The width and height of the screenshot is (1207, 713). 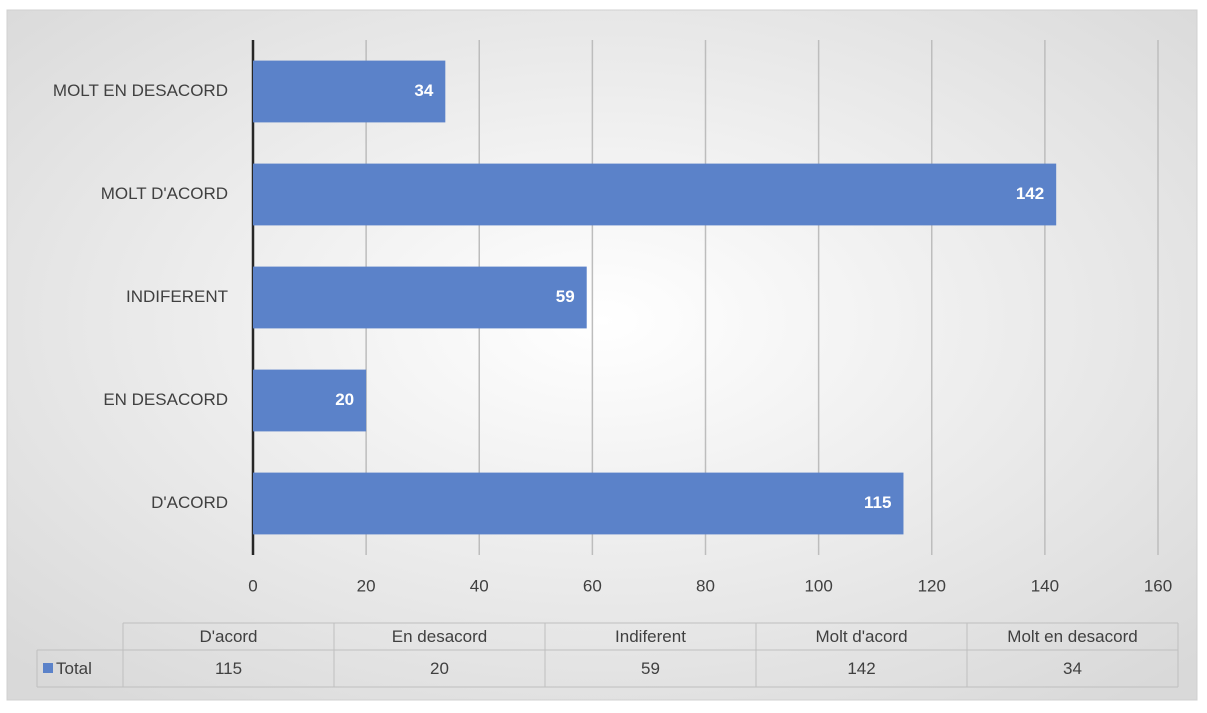 What do you see at coordinates (74, 668) in the screenshot?
I see `legend-label: Total` at bounding box center [74, 668].